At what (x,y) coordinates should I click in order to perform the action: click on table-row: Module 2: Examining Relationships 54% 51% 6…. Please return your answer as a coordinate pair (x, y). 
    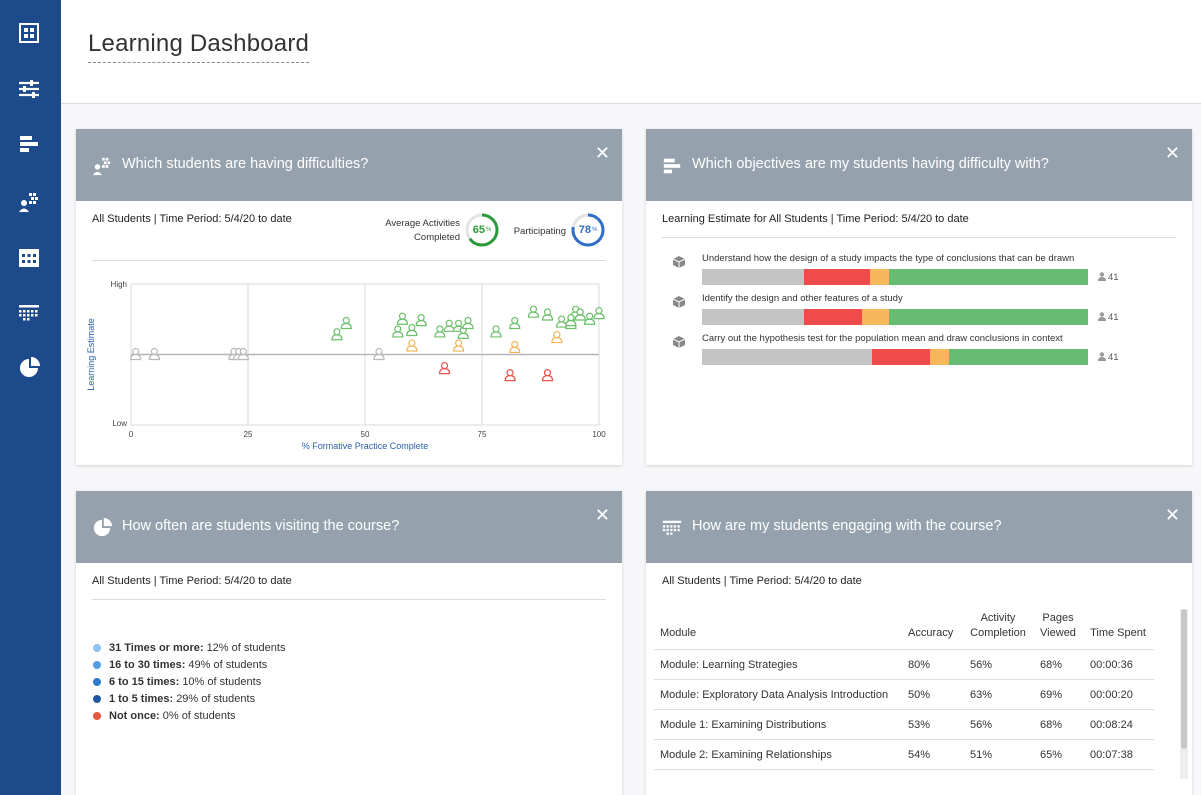
    Looking at the image, I should click on (904, 754).